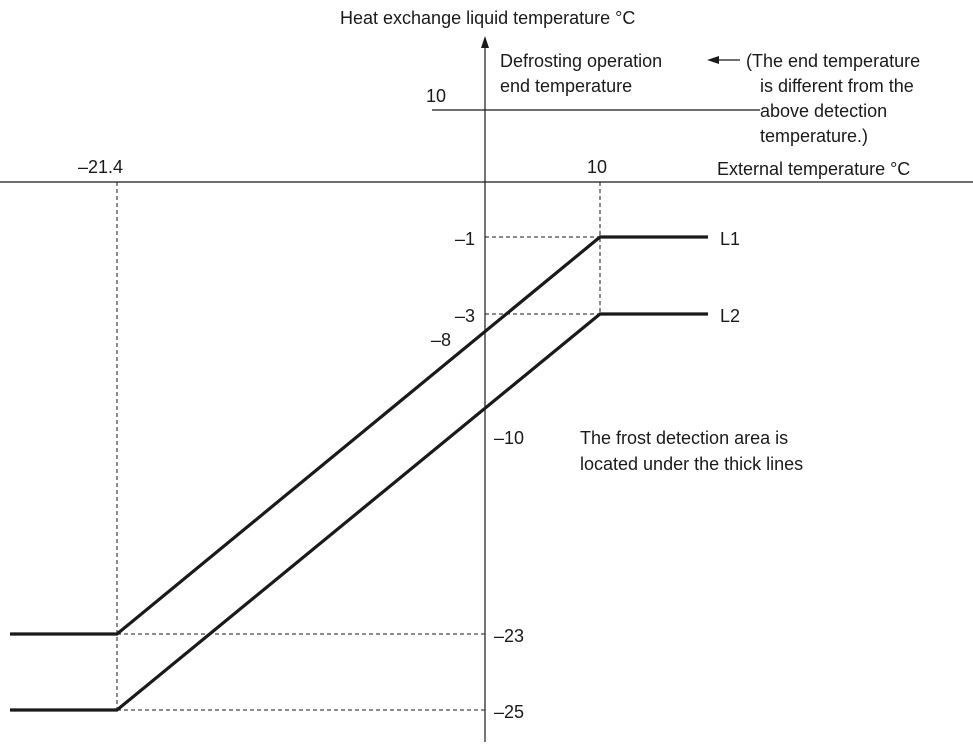 The width and height of the screenshot is (973, 747). What do you see at coordinates (823, 111) in the screenshot?
I see `note-line-3: above detection` at bounding box center [823, 111].